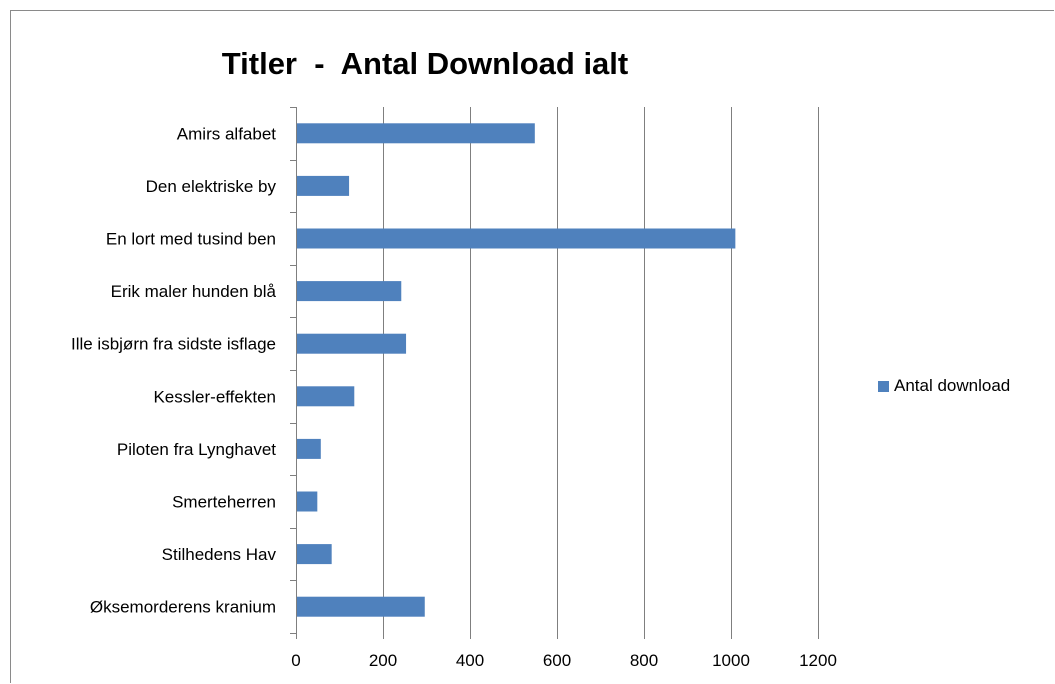 Image resolution: width=1055 pixels, height=684 pixels. What do you see at coordinates (196, 449) in the screenshot?
I see `category-label: Piloten fra Lynghavet` at bounding box center [196, 449].